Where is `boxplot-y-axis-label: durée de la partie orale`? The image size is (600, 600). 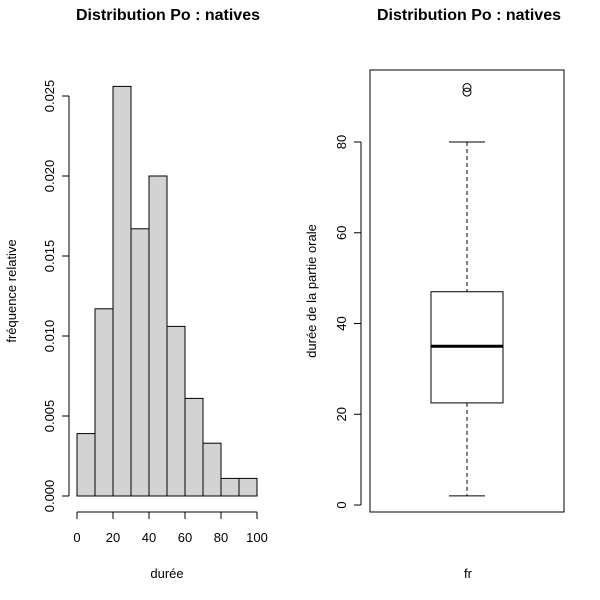 boxplot-y-axis-label: durée de la partie orale is located at coordinates (311, 291).